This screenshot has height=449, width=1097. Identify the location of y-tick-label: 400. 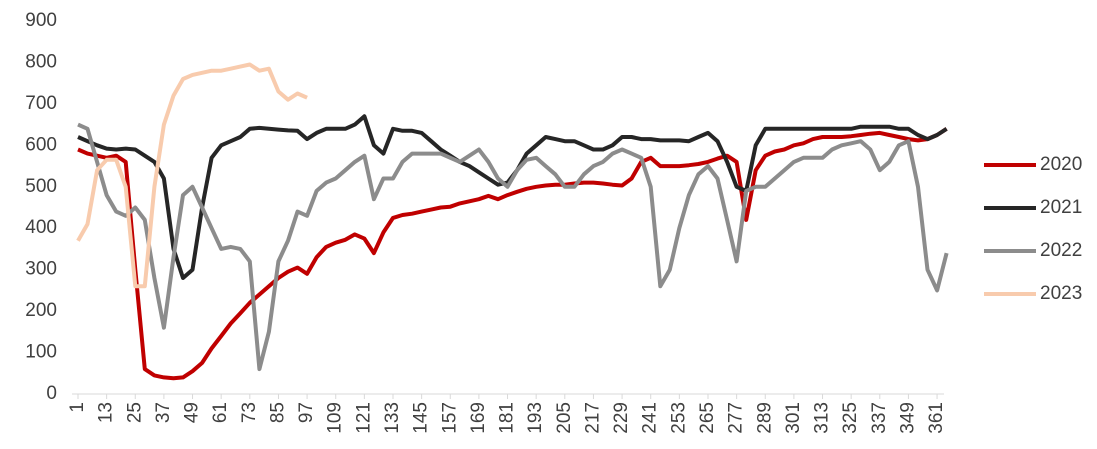
(41, 227).